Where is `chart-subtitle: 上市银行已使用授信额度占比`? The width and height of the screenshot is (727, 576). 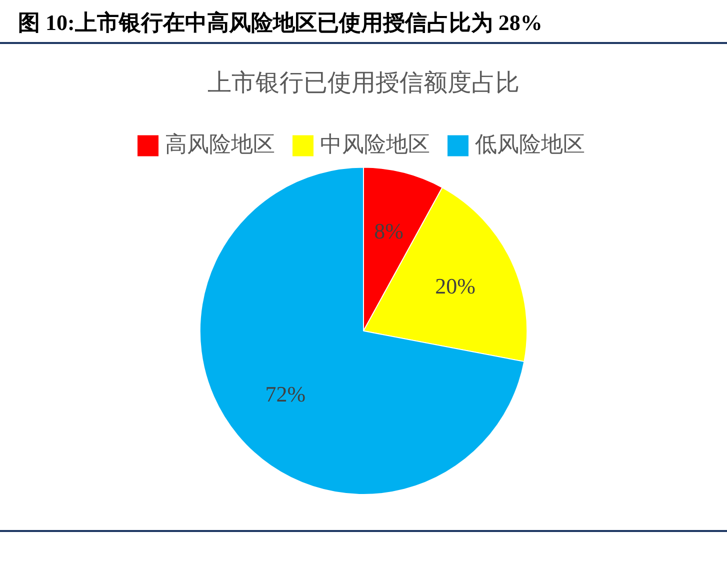
chart-subtitle: 上市银行已使用授信额度占比 is located at coordinates (364, 82).